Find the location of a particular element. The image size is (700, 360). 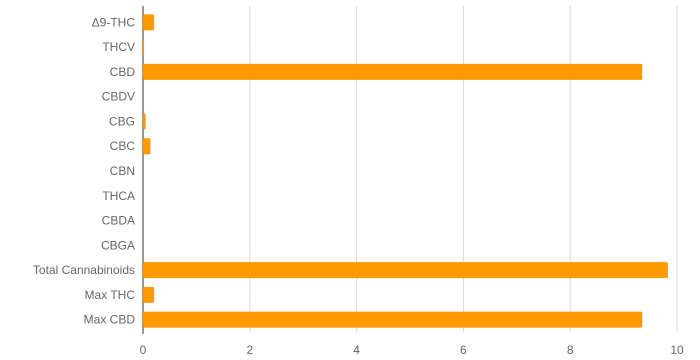

category-label: Max CBD is located at coordinates (110, 320).